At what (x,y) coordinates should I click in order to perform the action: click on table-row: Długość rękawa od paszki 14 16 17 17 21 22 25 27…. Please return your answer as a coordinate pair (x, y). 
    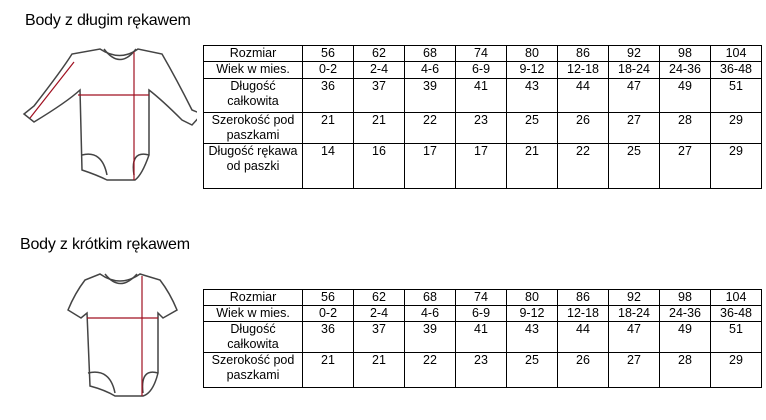
    Looking at the image, I should click on (482, 166).